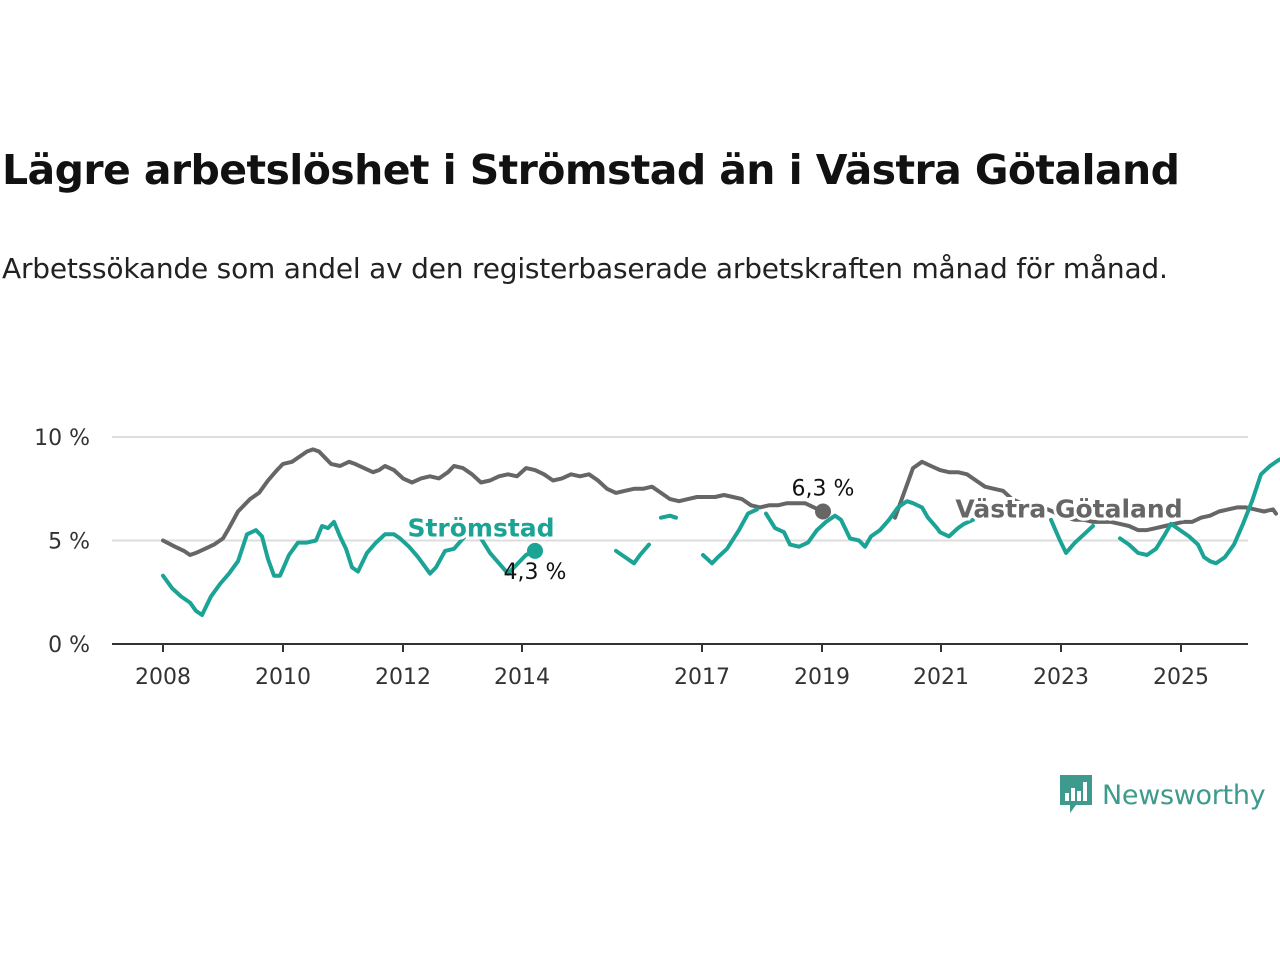  Describe the element at coordinates (1061, 677) in the screenshot. I see `x-tick-label: 2023` at that location.